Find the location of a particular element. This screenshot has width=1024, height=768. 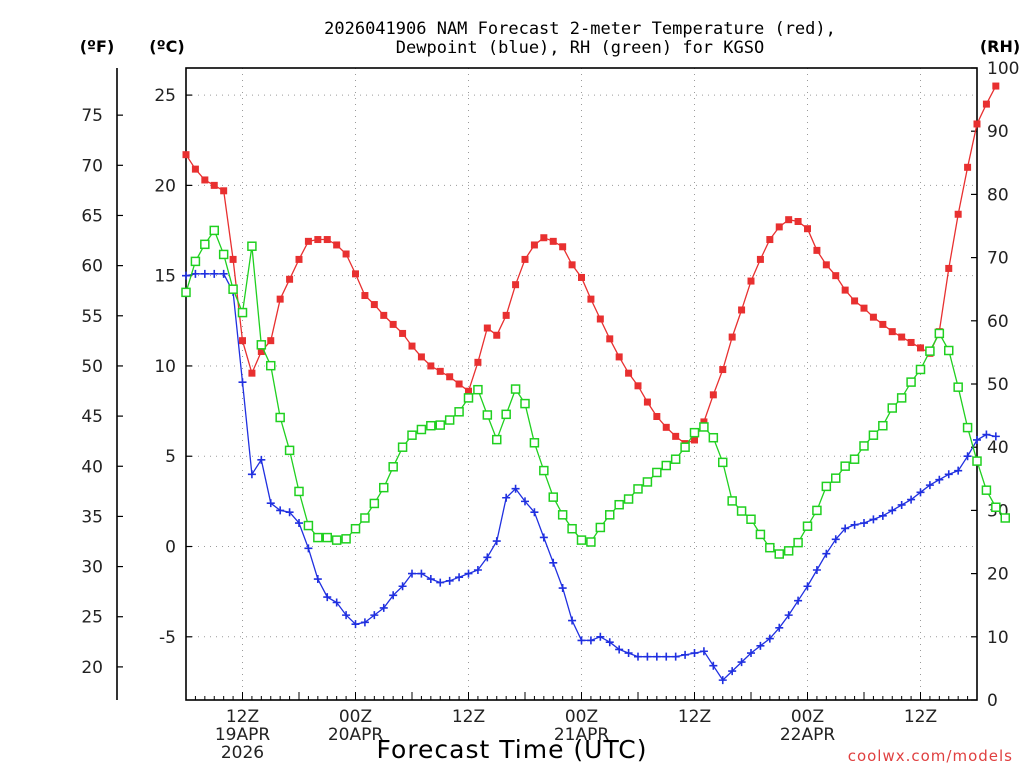

celsius-tick-label: 5 is located at coordinates (170, 457).